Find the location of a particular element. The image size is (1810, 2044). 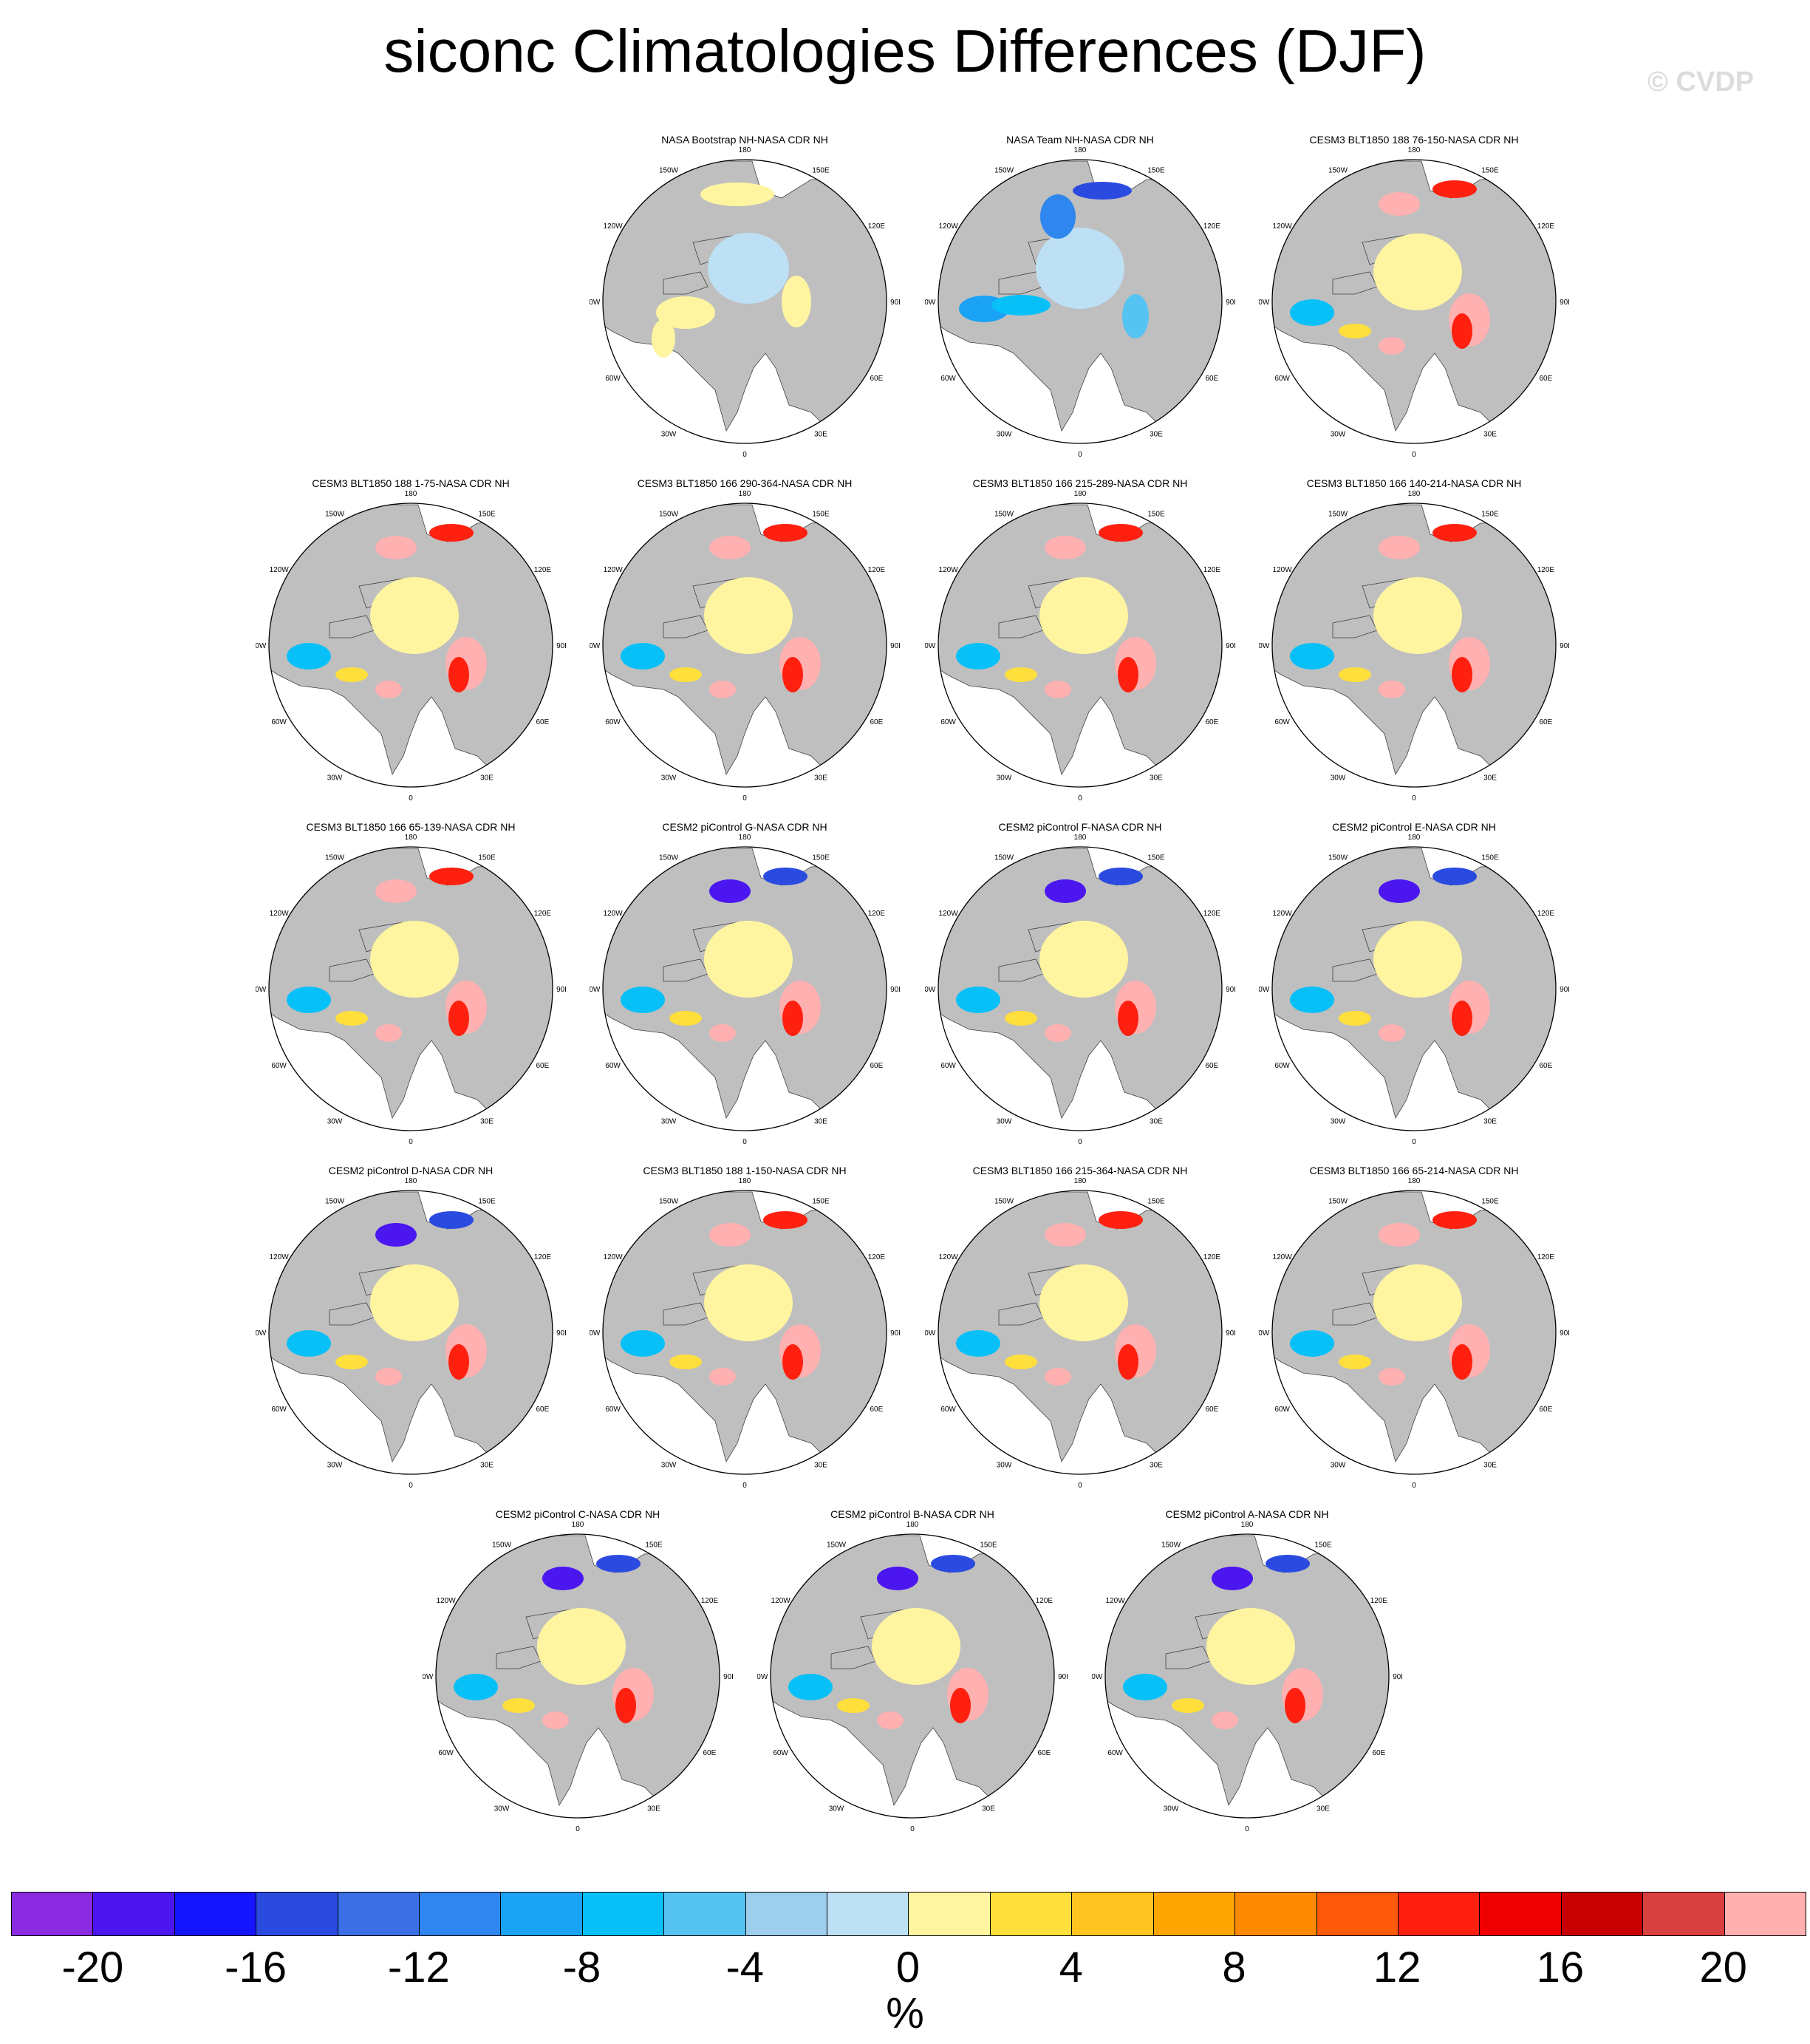

bering-anomaly is located at coordinates (737, 194).